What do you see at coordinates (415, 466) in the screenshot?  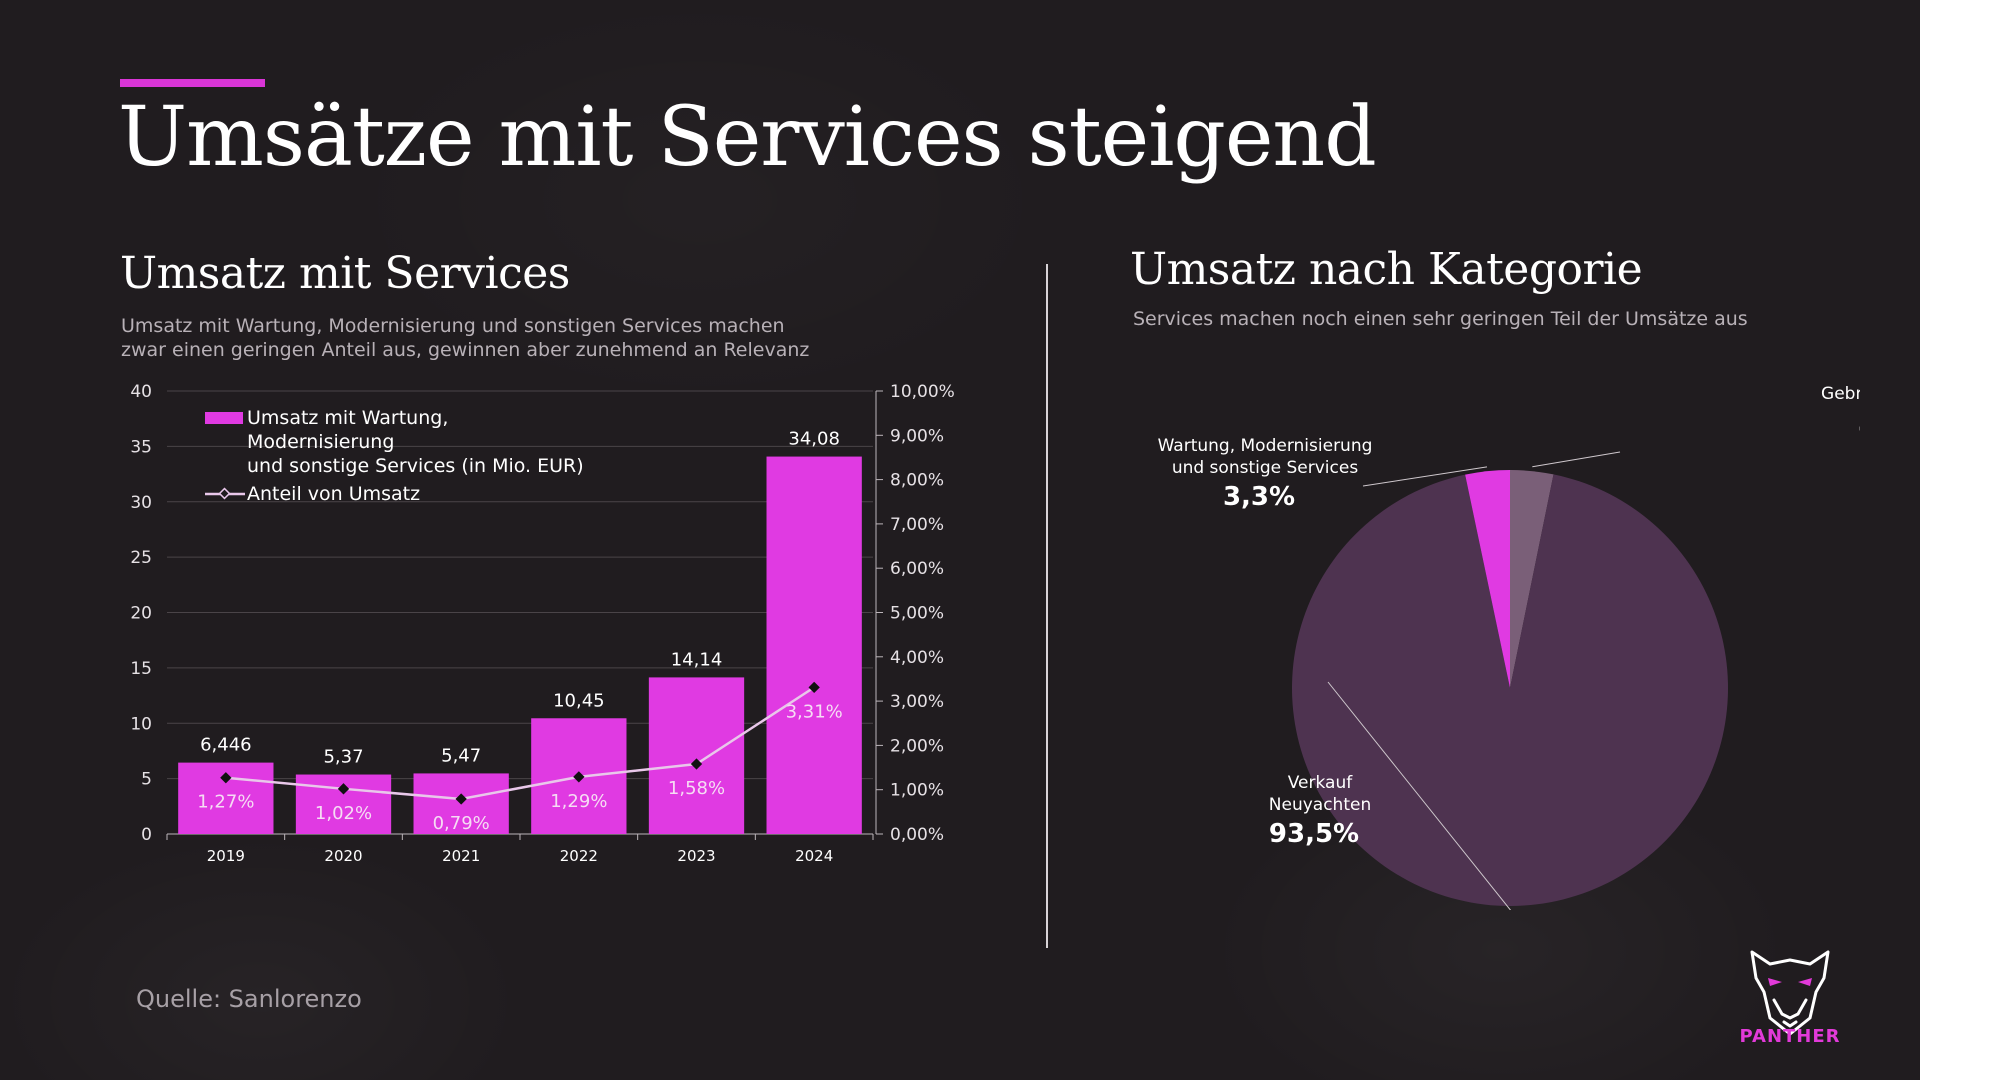 I see `legend-bar-label: und sonstige Services (in Mio. EUR)` at bounding box center [415, 466].